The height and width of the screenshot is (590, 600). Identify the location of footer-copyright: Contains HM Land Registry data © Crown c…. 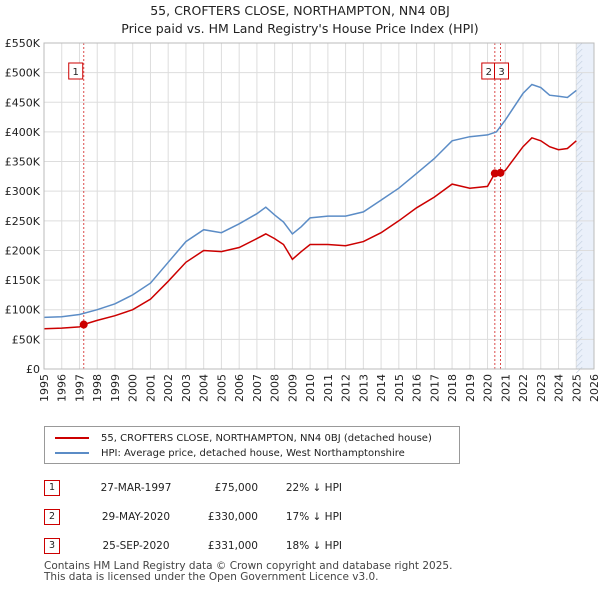
(248, 566).